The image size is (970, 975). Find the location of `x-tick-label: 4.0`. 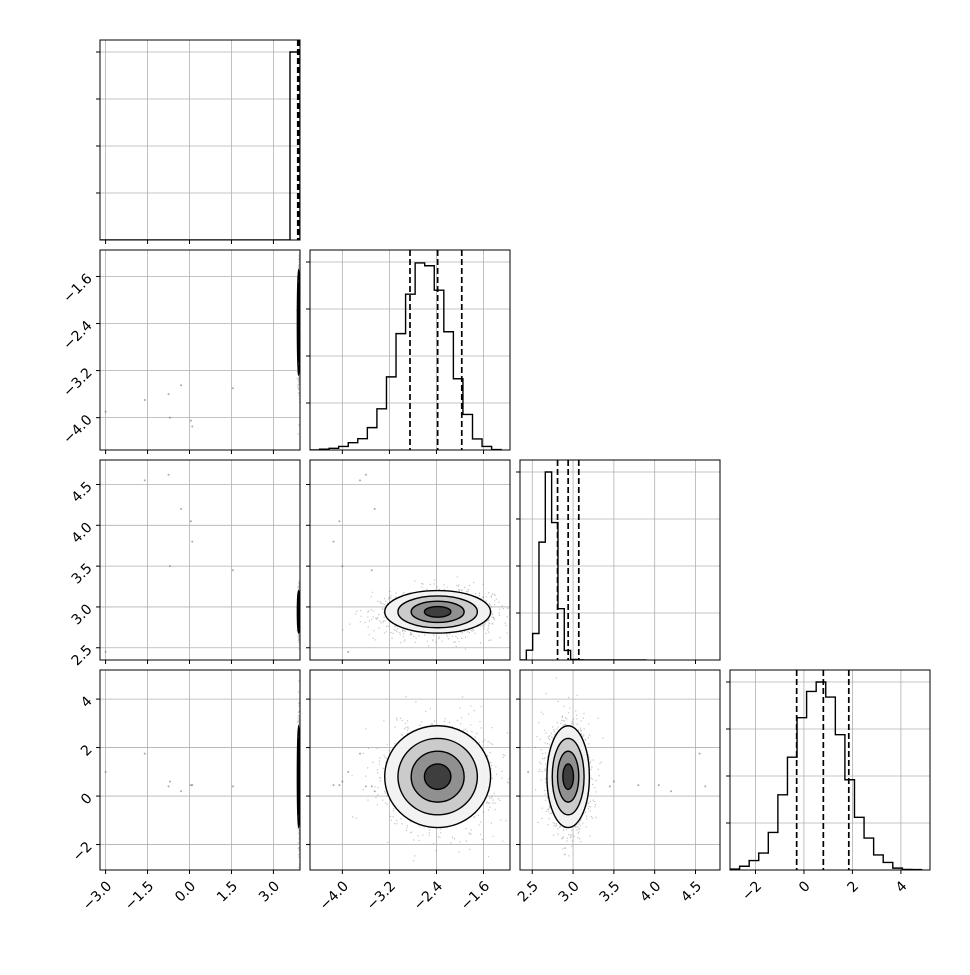

x-tick-label: 4.0 is located at coordinates (650, 891).